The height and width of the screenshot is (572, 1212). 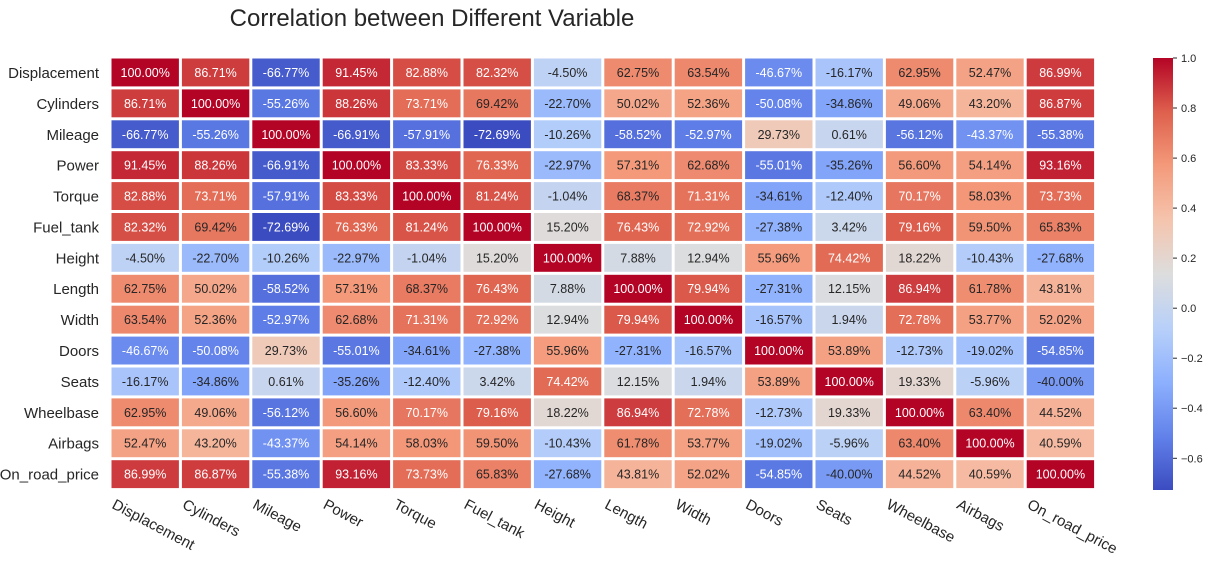 I want to click on cell-value-label: -46.67%, so click(x=779, y=73).